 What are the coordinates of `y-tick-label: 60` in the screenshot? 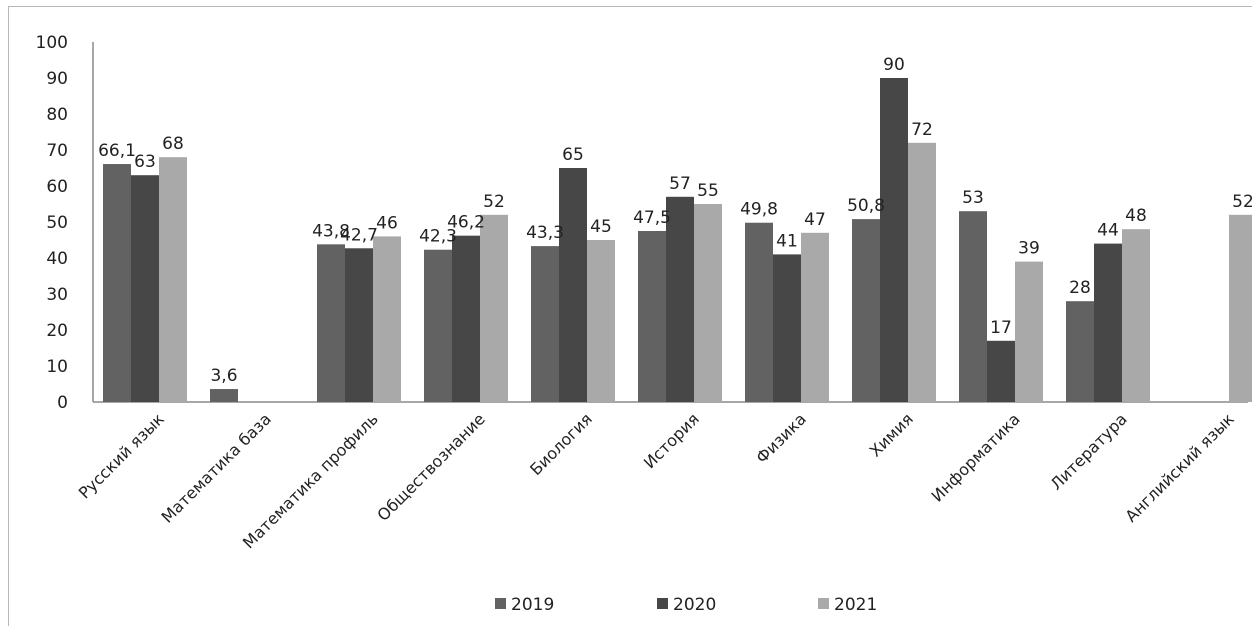 It's located at (57, 187).